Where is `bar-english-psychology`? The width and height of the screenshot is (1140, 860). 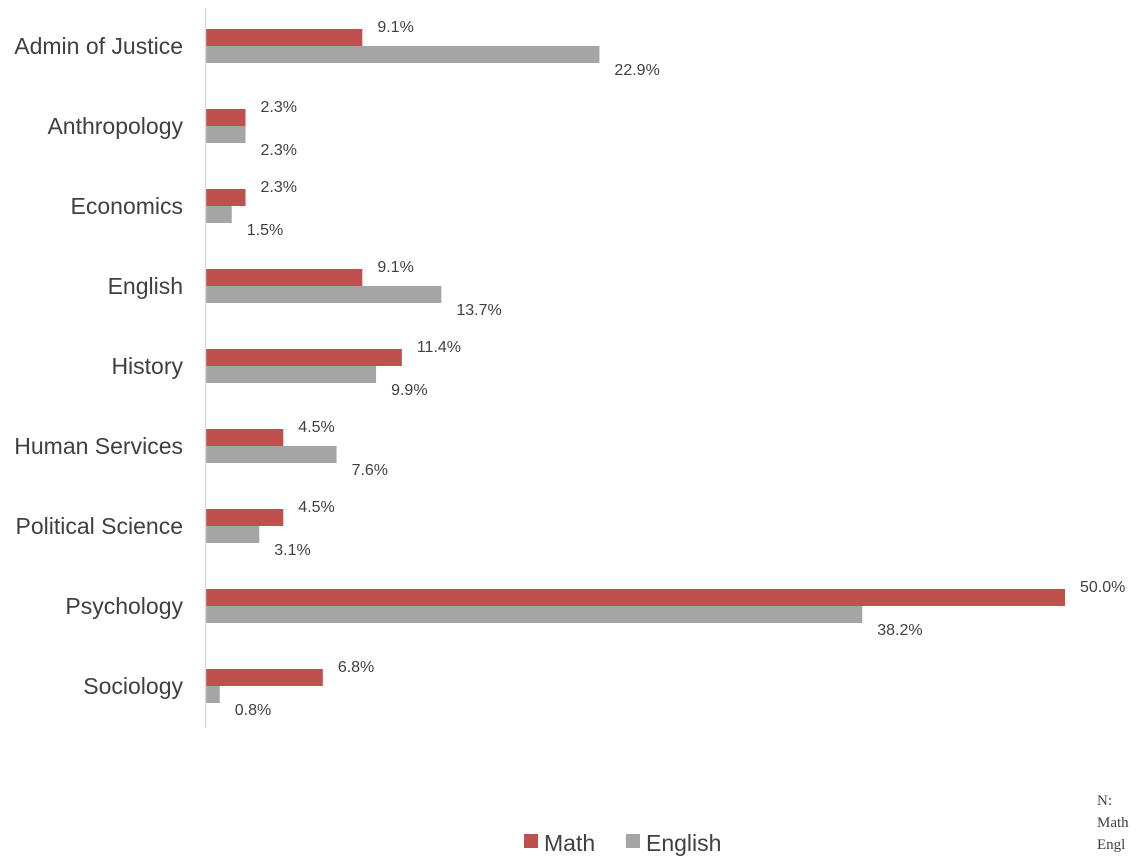
bar-english-psychology is located at coordinates (534, 614).